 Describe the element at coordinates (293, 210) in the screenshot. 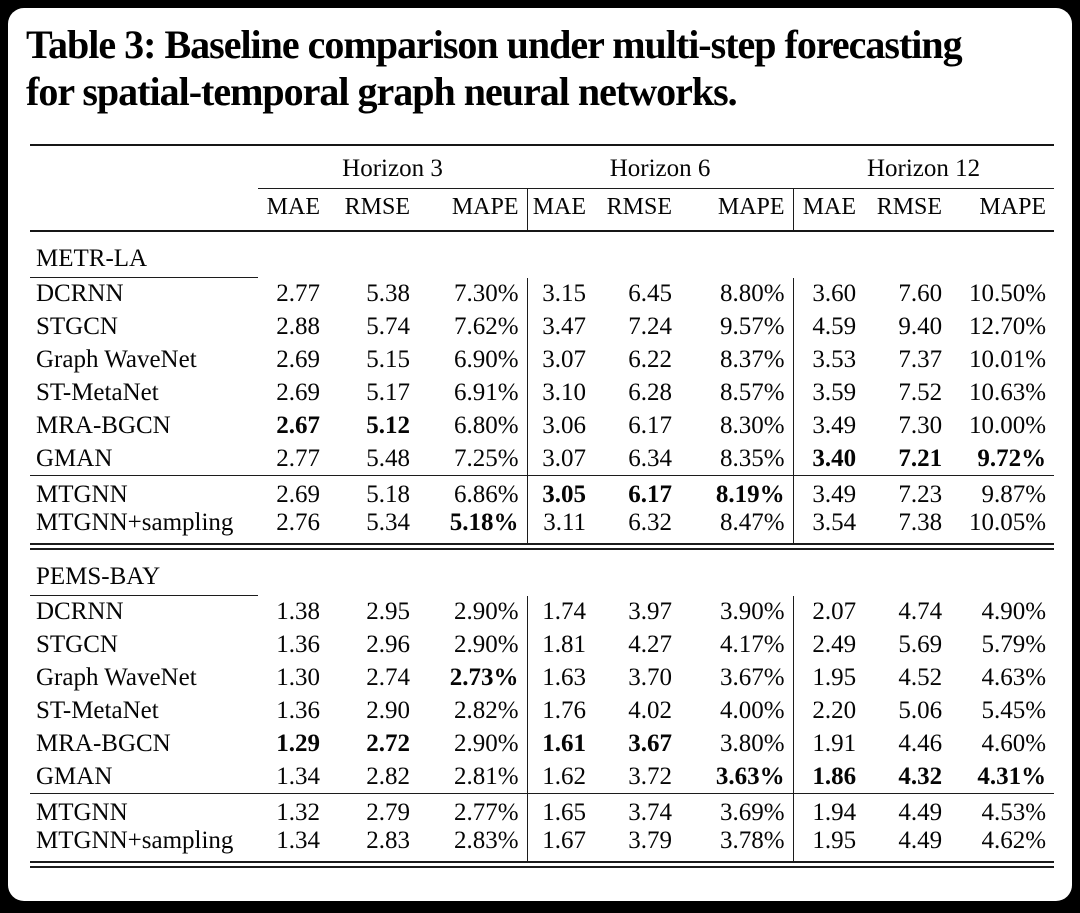

I see `header-mae: MAE` at that location.